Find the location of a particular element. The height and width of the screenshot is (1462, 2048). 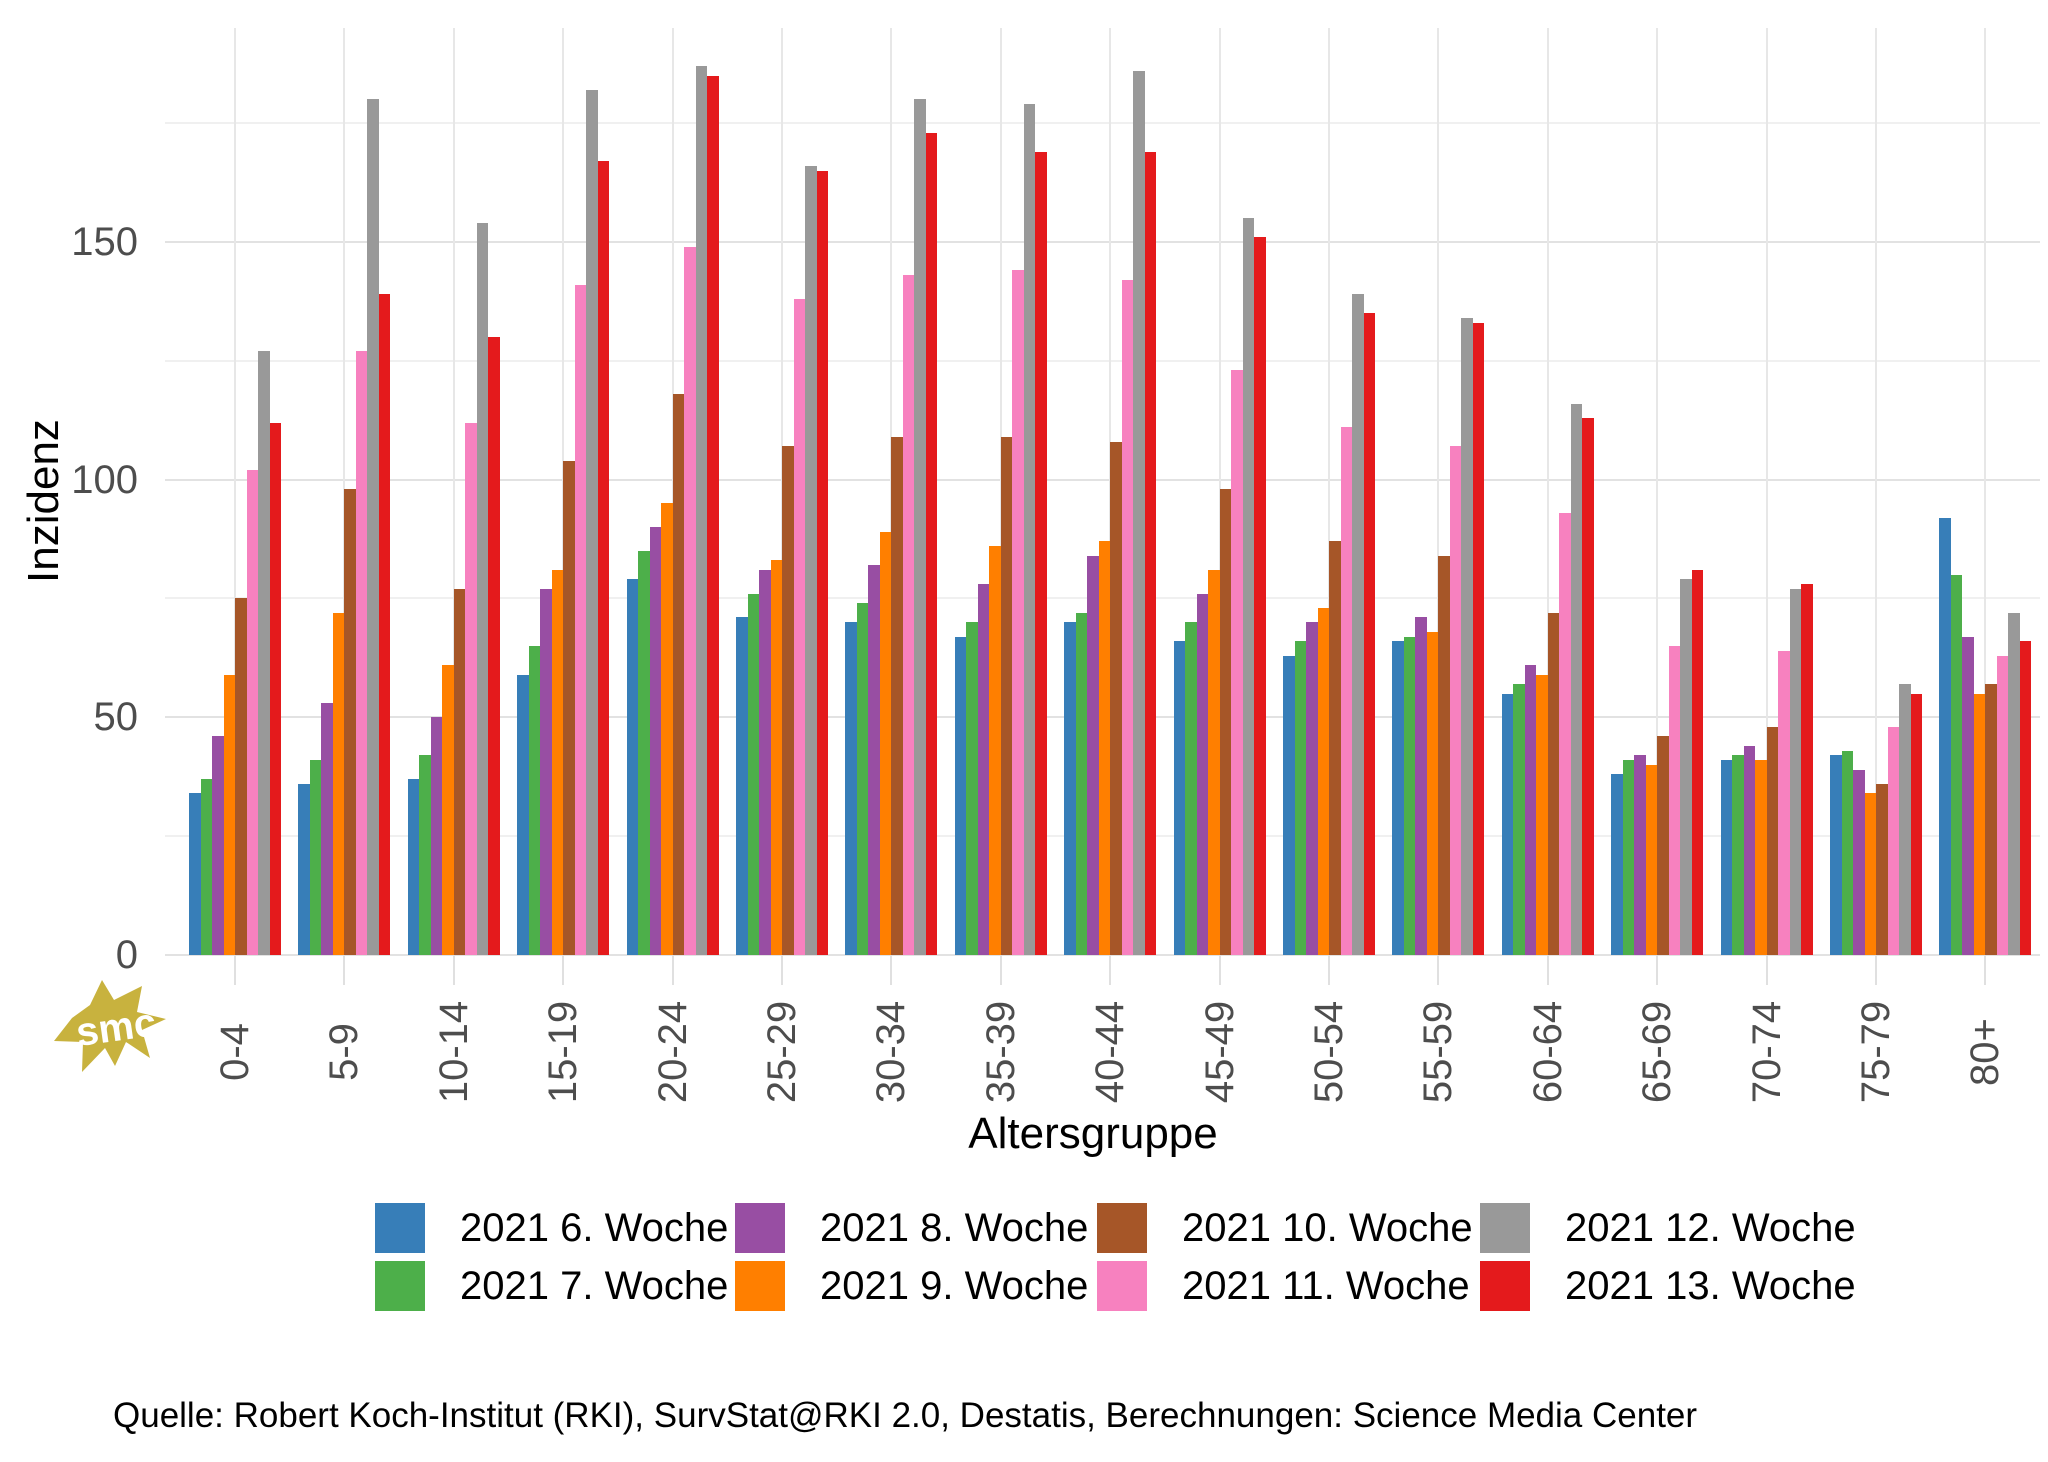

bar-40-44-2021-9.-Woche is located at coordinates (1104, 748).